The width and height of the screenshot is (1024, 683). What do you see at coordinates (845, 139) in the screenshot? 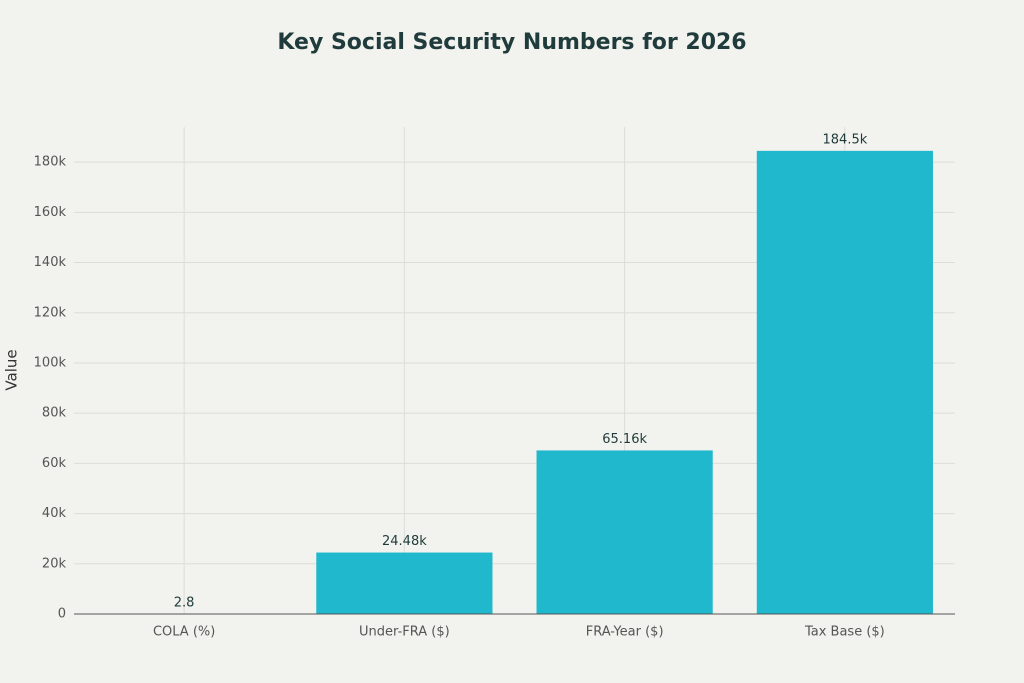
I see `value-label: 184.5k` at bounding box center [845, 139].